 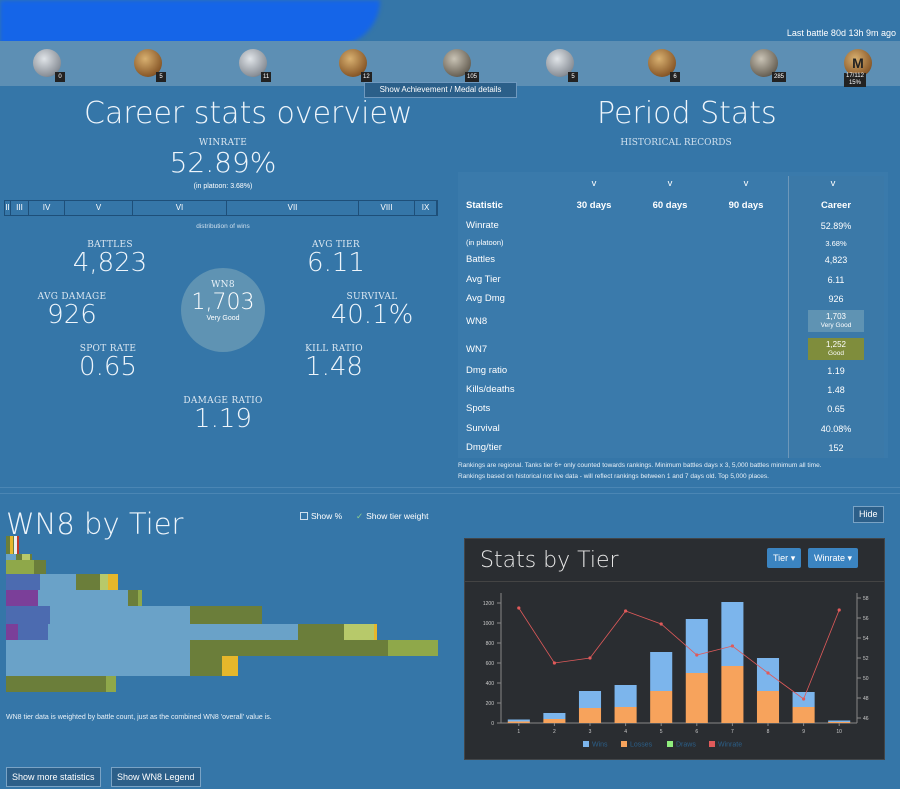 What do you see at coordinates (485, 298) in the screenshot?
I see `row-label: Avg Dmg` at bounding box center [485, 298].